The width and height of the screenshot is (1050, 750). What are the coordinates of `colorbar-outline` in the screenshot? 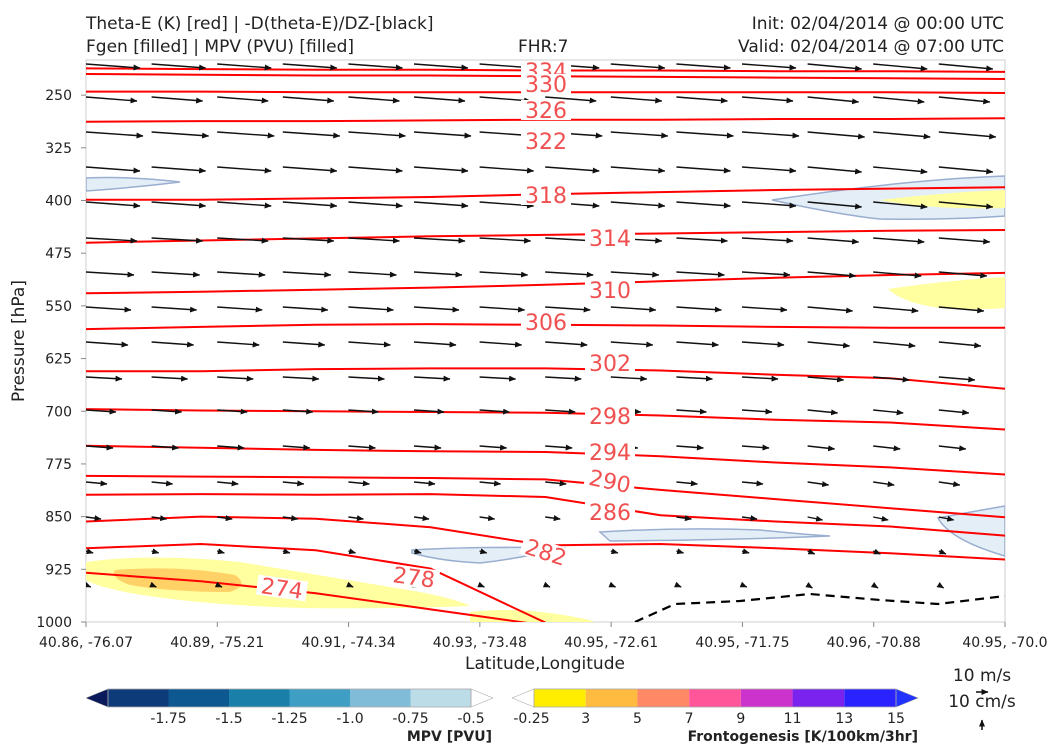 It's located at (715, 698).